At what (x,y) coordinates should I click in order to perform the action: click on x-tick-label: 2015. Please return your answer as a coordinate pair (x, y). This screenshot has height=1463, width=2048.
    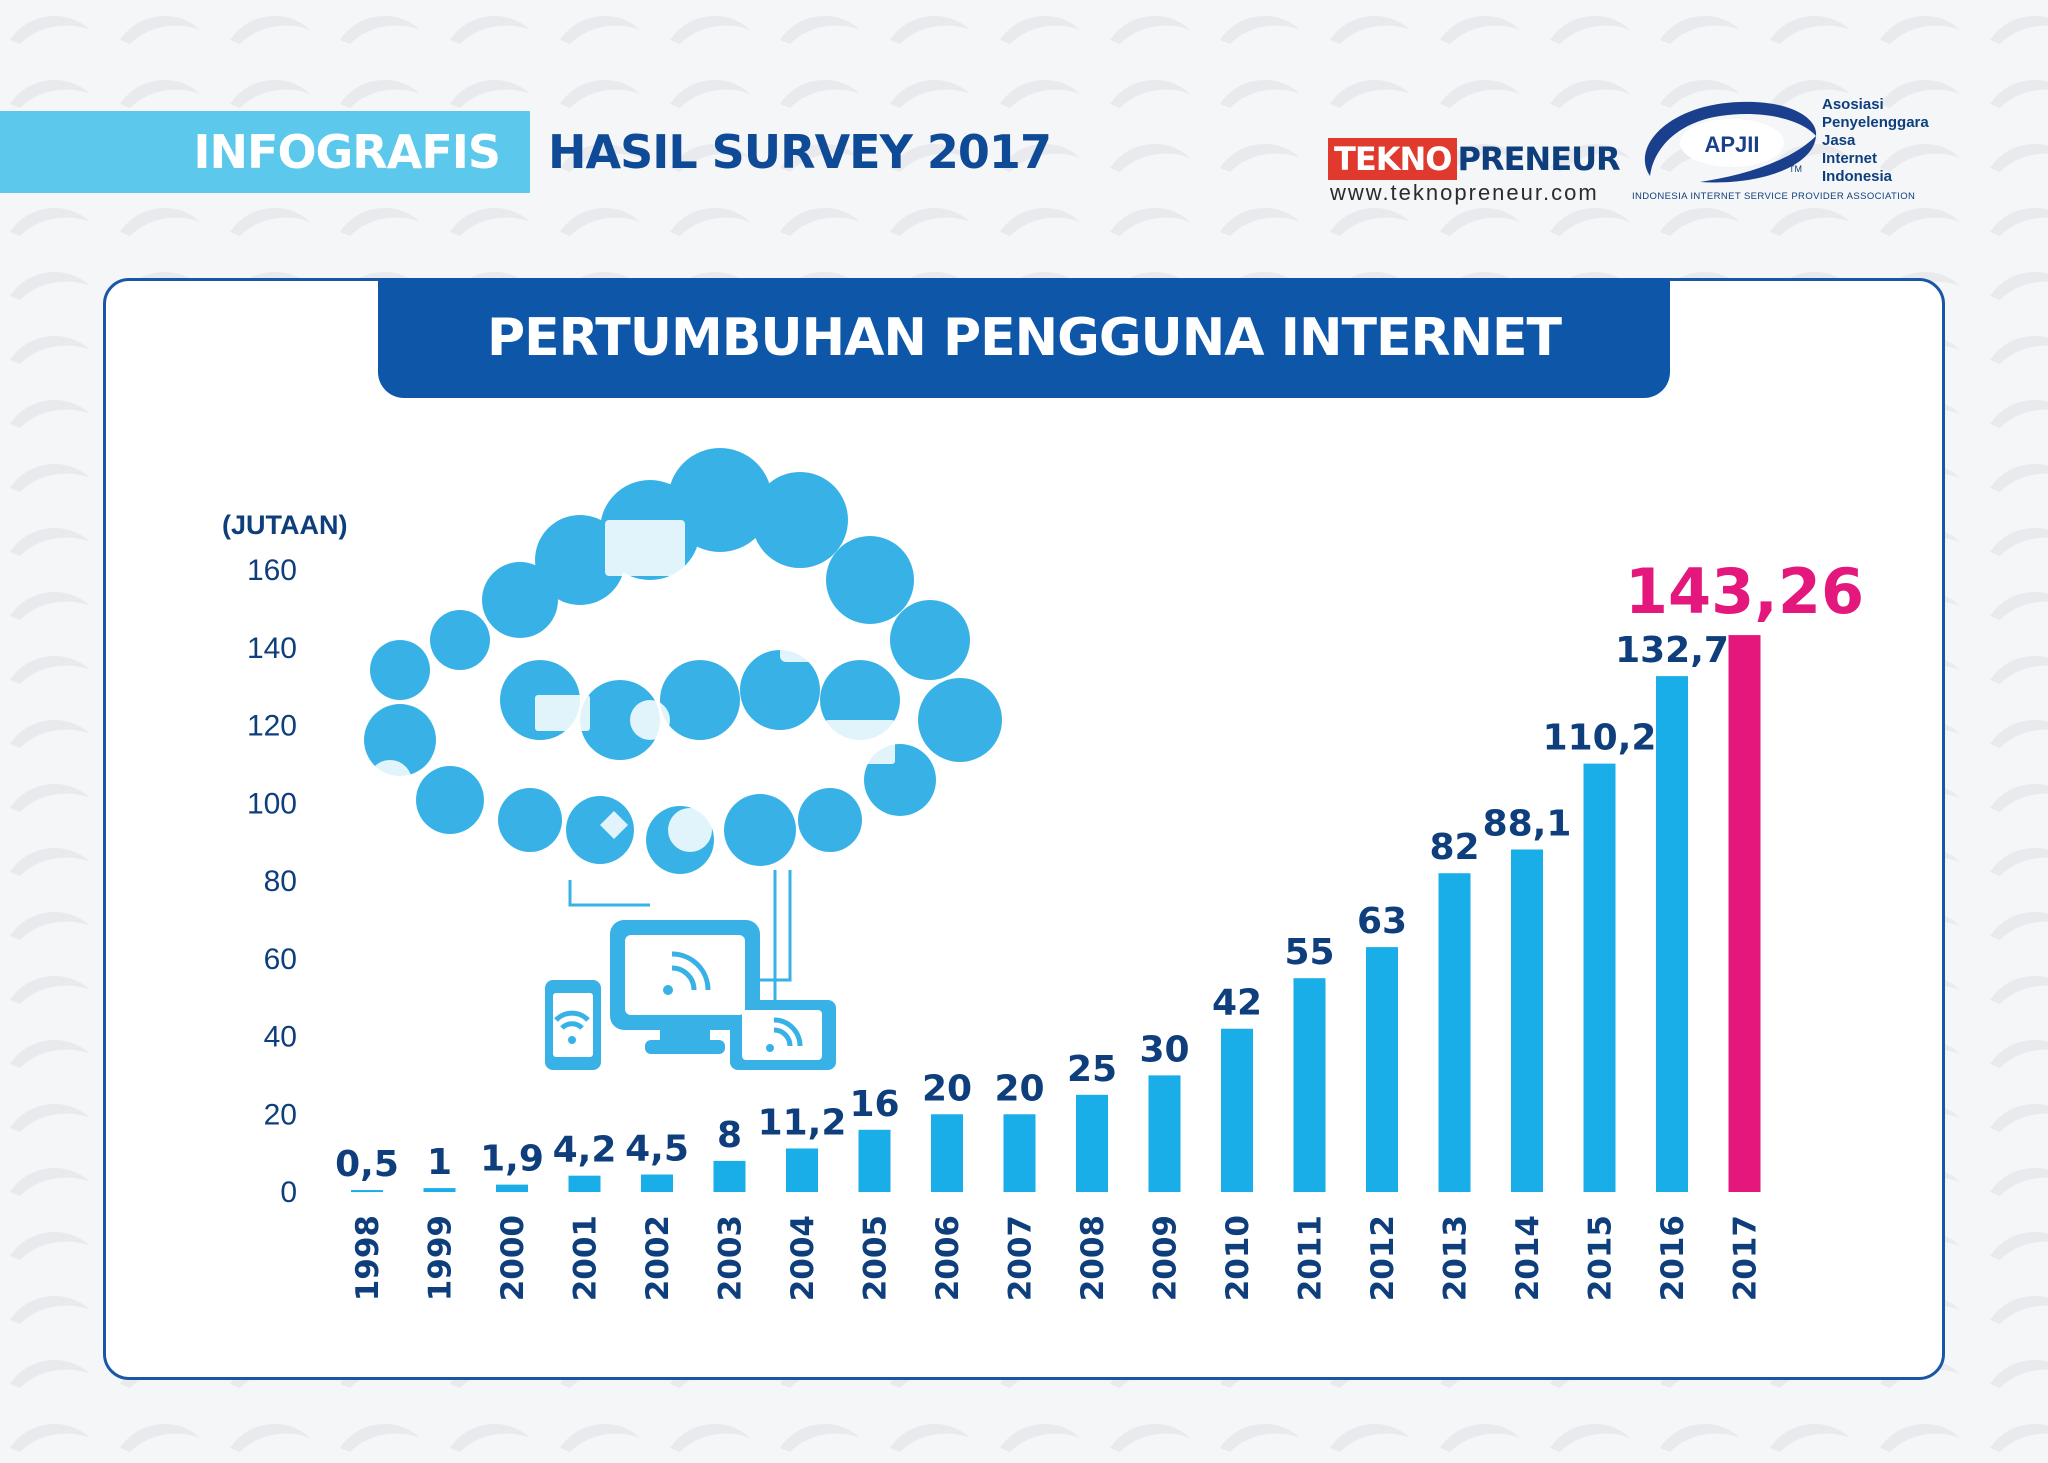
    Looking at the image, I should click on (1601, 1258).